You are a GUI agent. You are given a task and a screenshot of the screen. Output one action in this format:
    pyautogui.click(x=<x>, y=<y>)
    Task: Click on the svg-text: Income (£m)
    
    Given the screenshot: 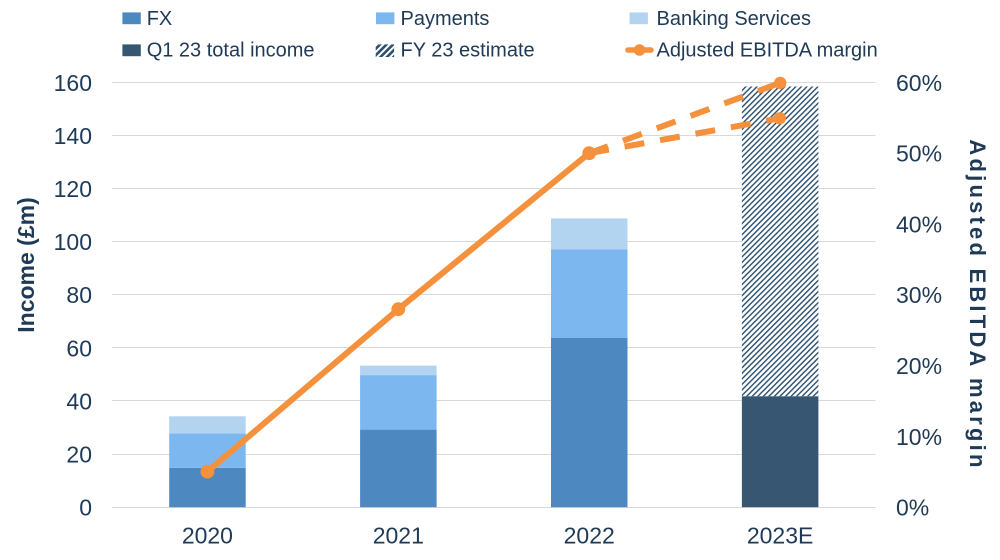 What is the action you would take?
    pyautogui.click(x=26, y=264)
    